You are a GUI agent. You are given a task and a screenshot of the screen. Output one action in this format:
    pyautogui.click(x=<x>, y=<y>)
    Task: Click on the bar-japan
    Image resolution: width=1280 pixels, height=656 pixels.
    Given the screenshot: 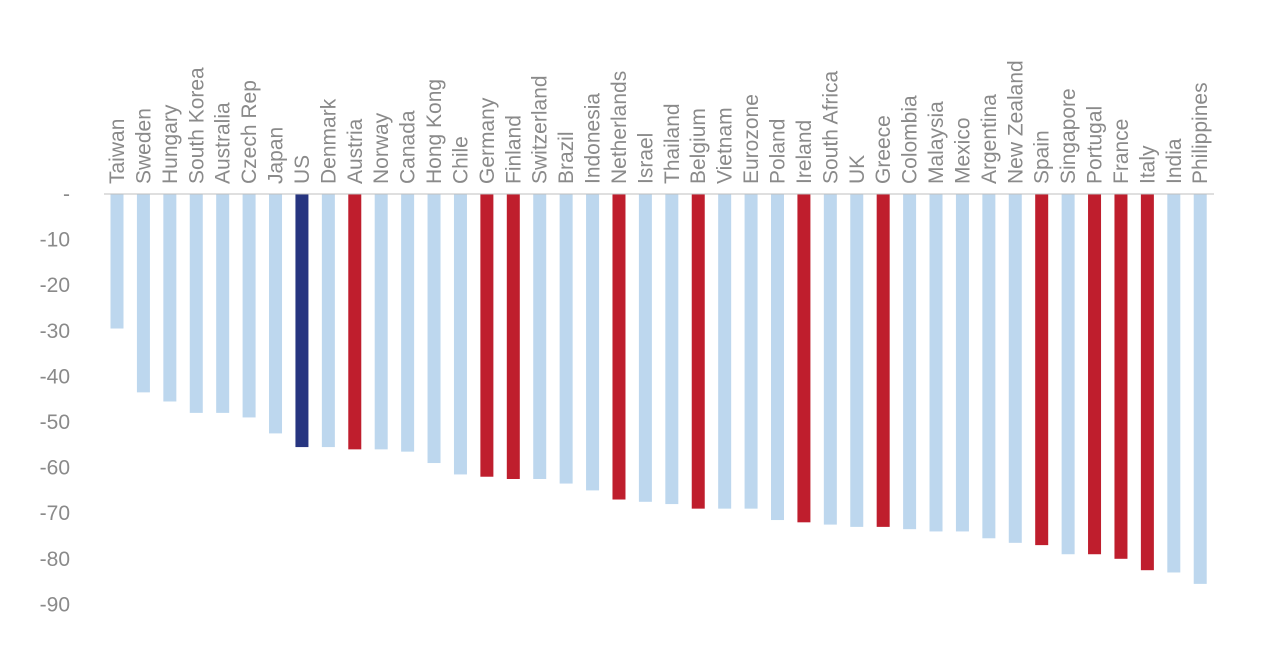 What is the action you would take?
    pyautogui.click(x=276, y=314)
    